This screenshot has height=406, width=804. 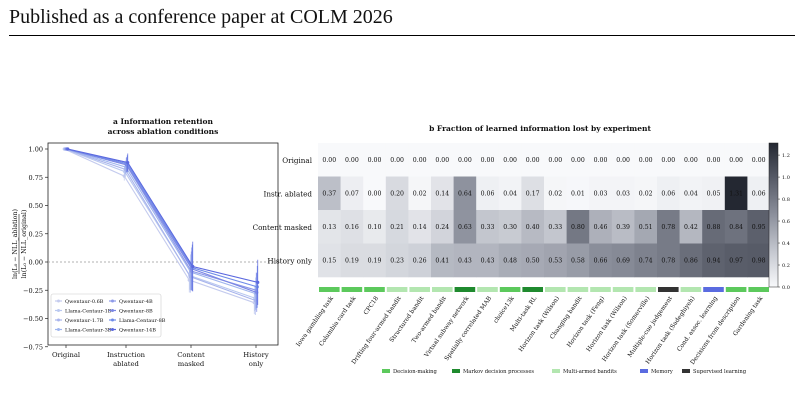 I want to click on colorbar-tick-label: 0.8, so click(x=786, y=200).